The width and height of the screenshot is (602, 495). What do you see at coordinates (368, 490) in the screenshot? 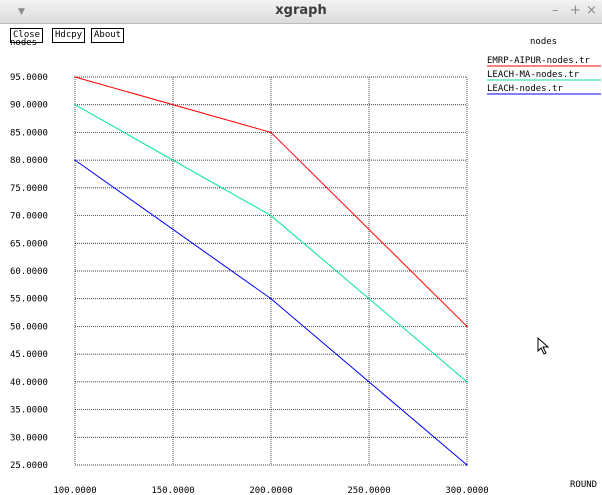
I see `x-tick-label: 250.0000` at bounding box center [368, 490].